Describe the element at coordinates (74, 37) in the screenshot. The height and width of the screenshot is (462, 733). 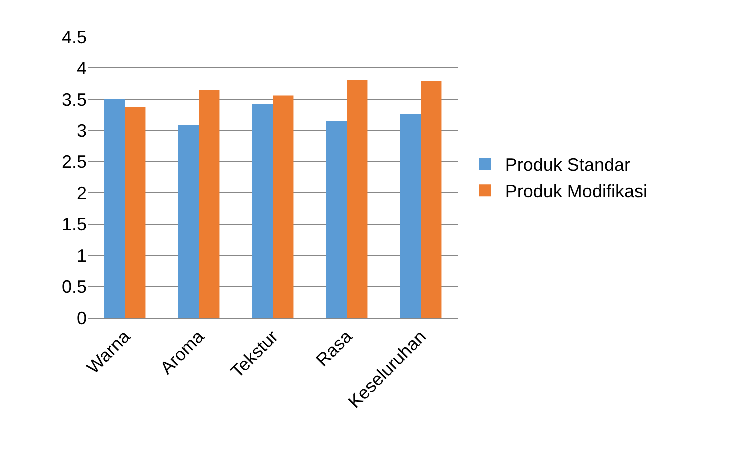
I see `y-tick-label: 4.5` at that location.